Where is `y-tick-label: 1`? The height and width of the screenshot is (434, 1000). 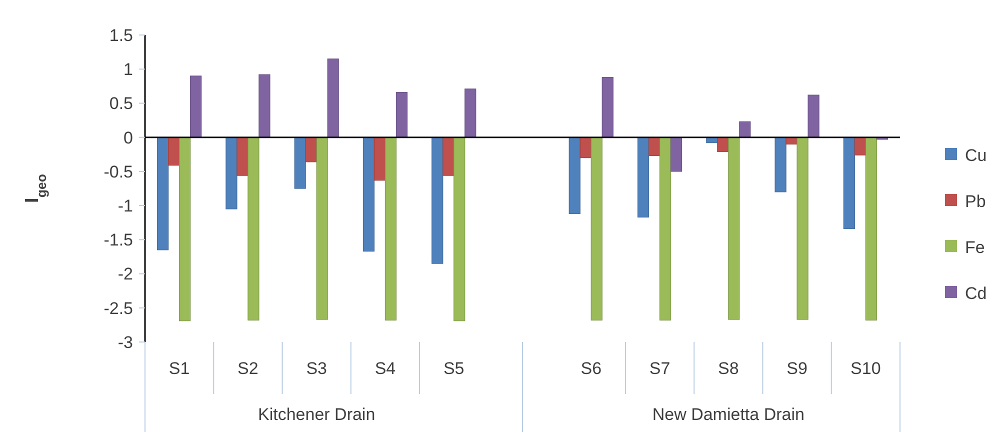
y-tick-label: 1 is located at coordinates (128, 70).